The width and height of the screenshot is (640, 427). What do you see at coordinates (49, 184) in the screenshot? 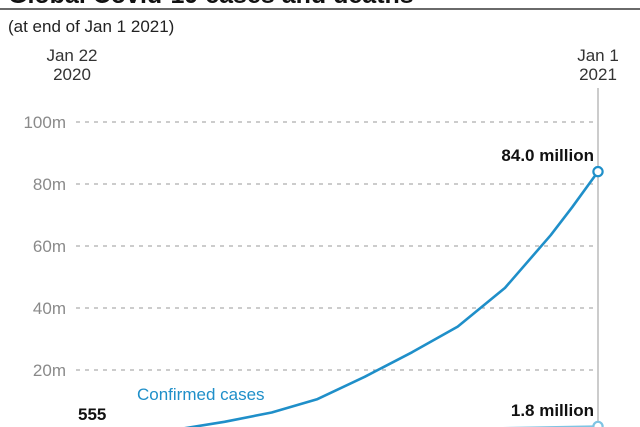
I see `y-tick-label: 80m` at bounding box center [49, 184].